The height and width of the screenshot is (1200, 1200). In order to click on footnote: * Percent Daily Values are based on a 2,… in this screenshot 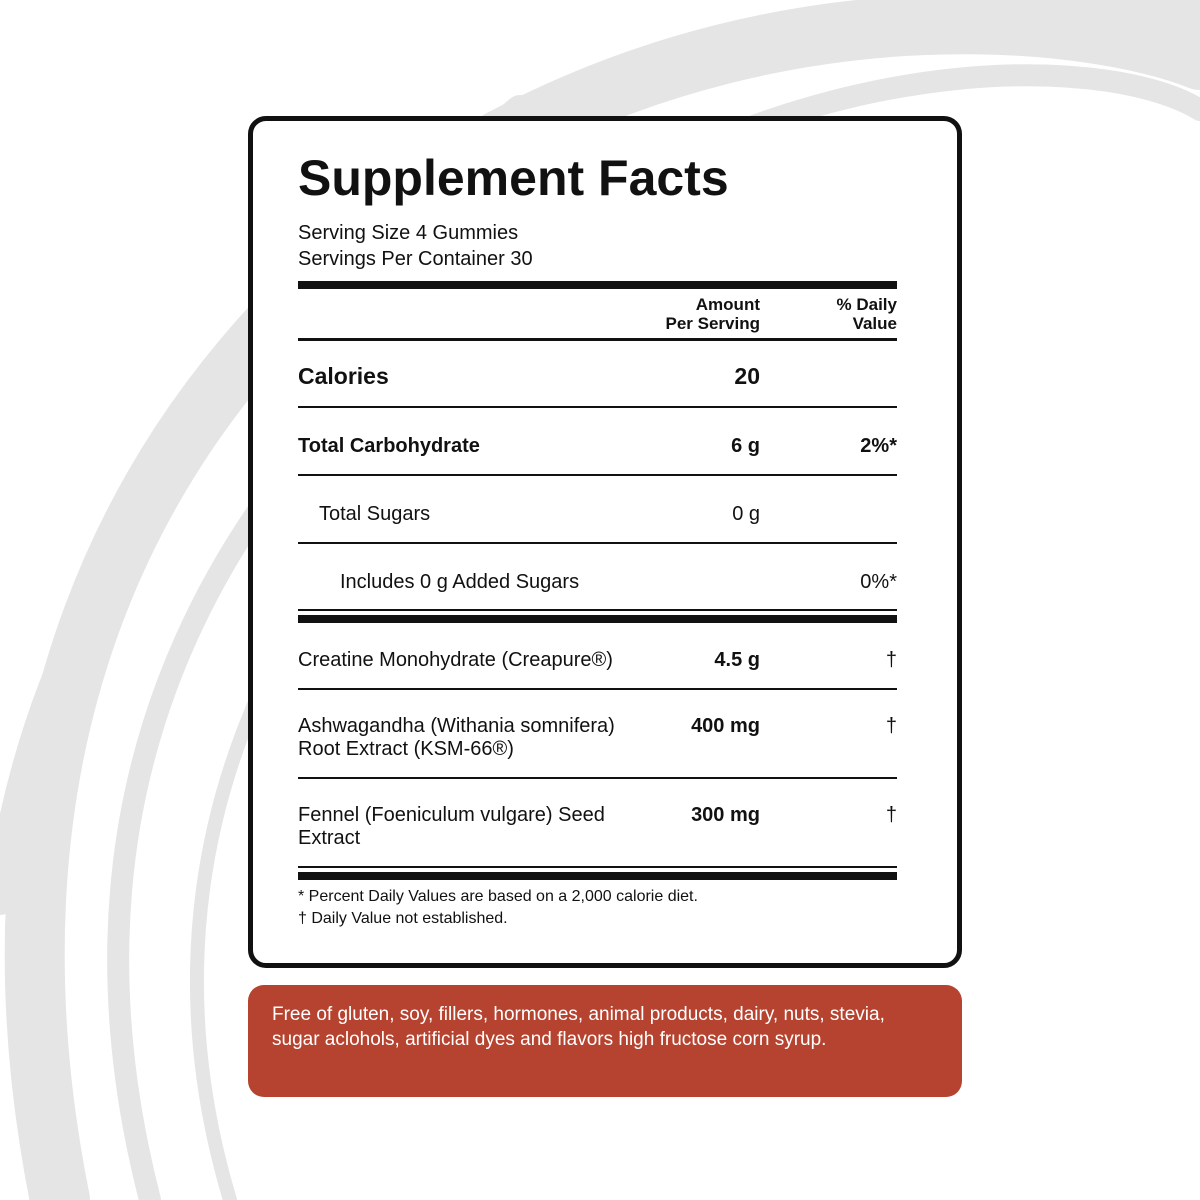, I will do `click(498, 896)`.